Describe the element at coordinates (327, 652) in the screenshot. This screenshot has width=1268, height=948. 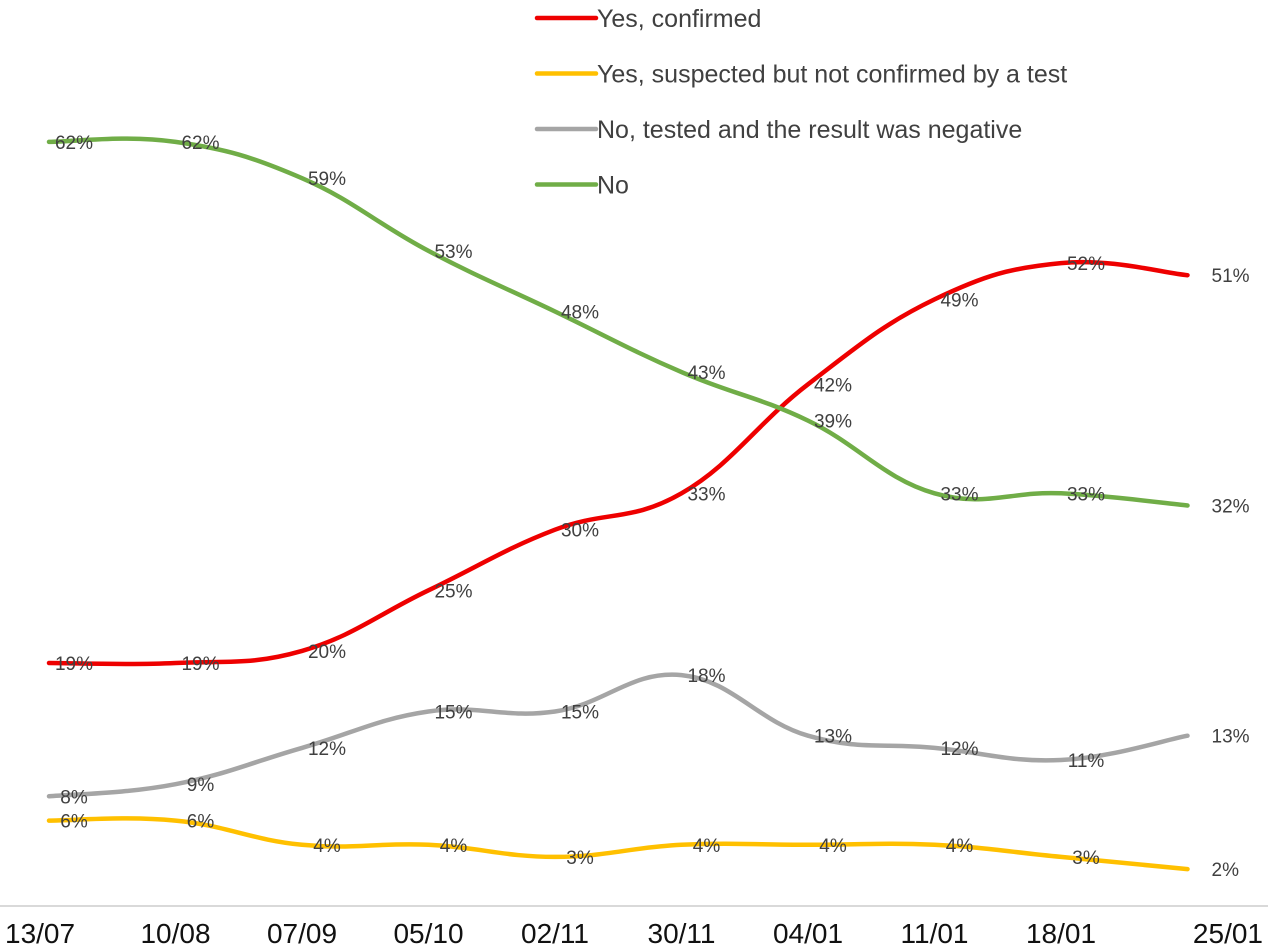
I see `data-label-yes-confirmed: 20%` at that location.